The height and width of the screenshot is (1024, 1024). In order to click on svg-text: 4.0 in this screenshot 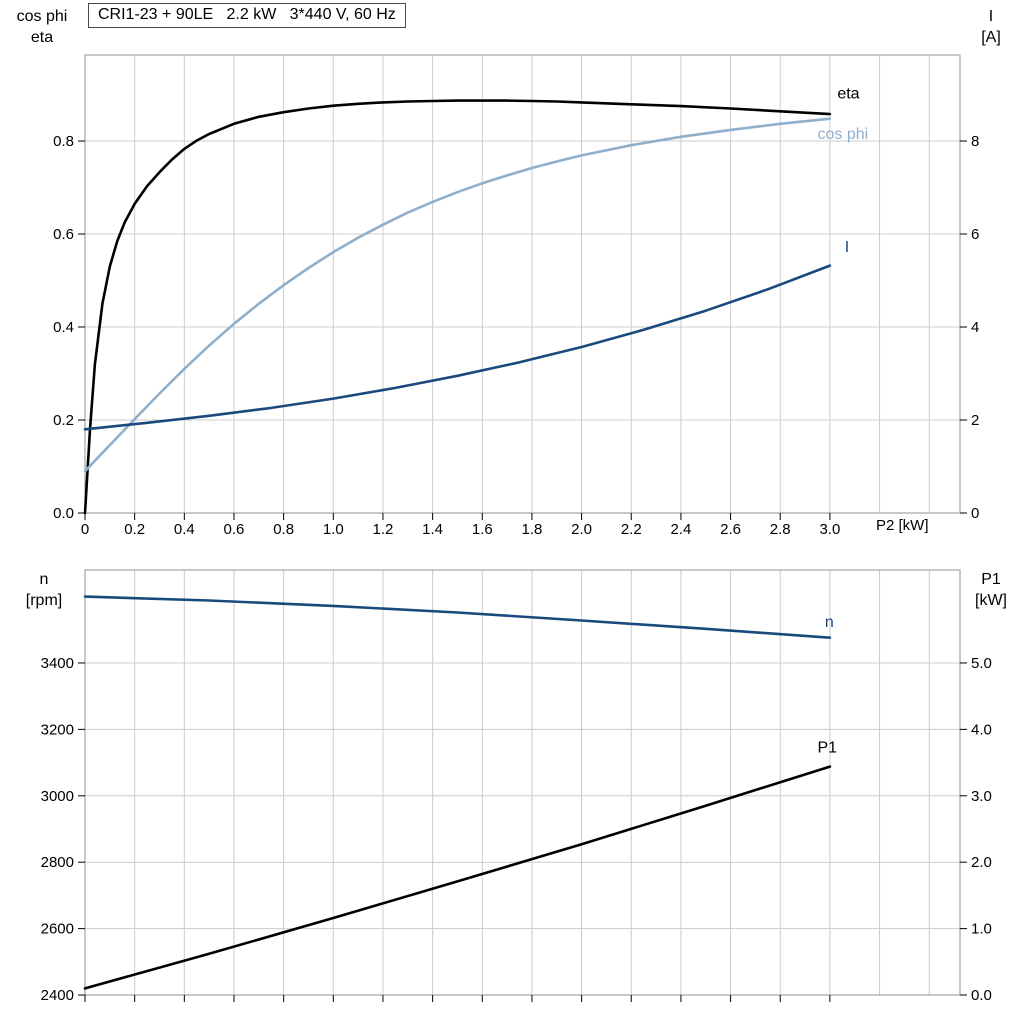, I will do `click(981, 729)`.